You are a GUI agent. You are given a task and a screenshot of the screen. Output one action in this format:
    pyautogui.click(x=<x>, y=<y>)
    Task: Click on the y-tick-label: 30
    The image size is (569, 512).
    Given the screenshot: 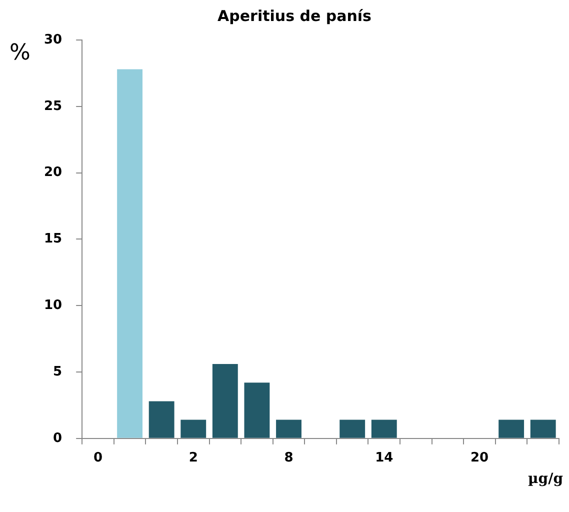 What is the action you would take?
    pyautogui.click(x=53, y=40)
    